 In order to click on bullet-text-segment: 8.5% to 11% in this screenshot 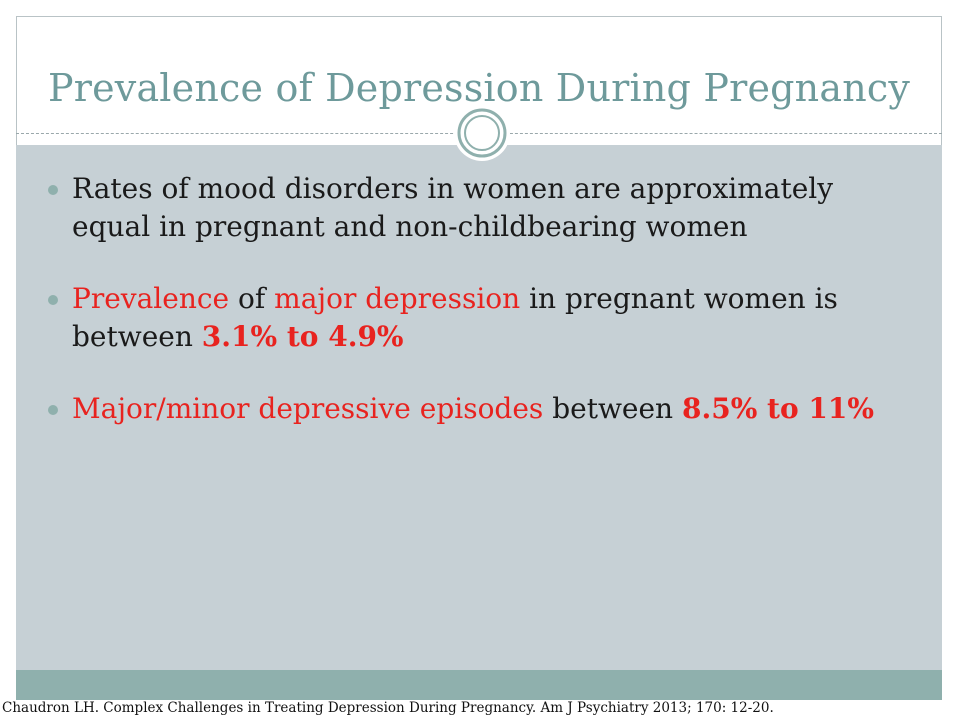, I will do `click(777, 408)`.